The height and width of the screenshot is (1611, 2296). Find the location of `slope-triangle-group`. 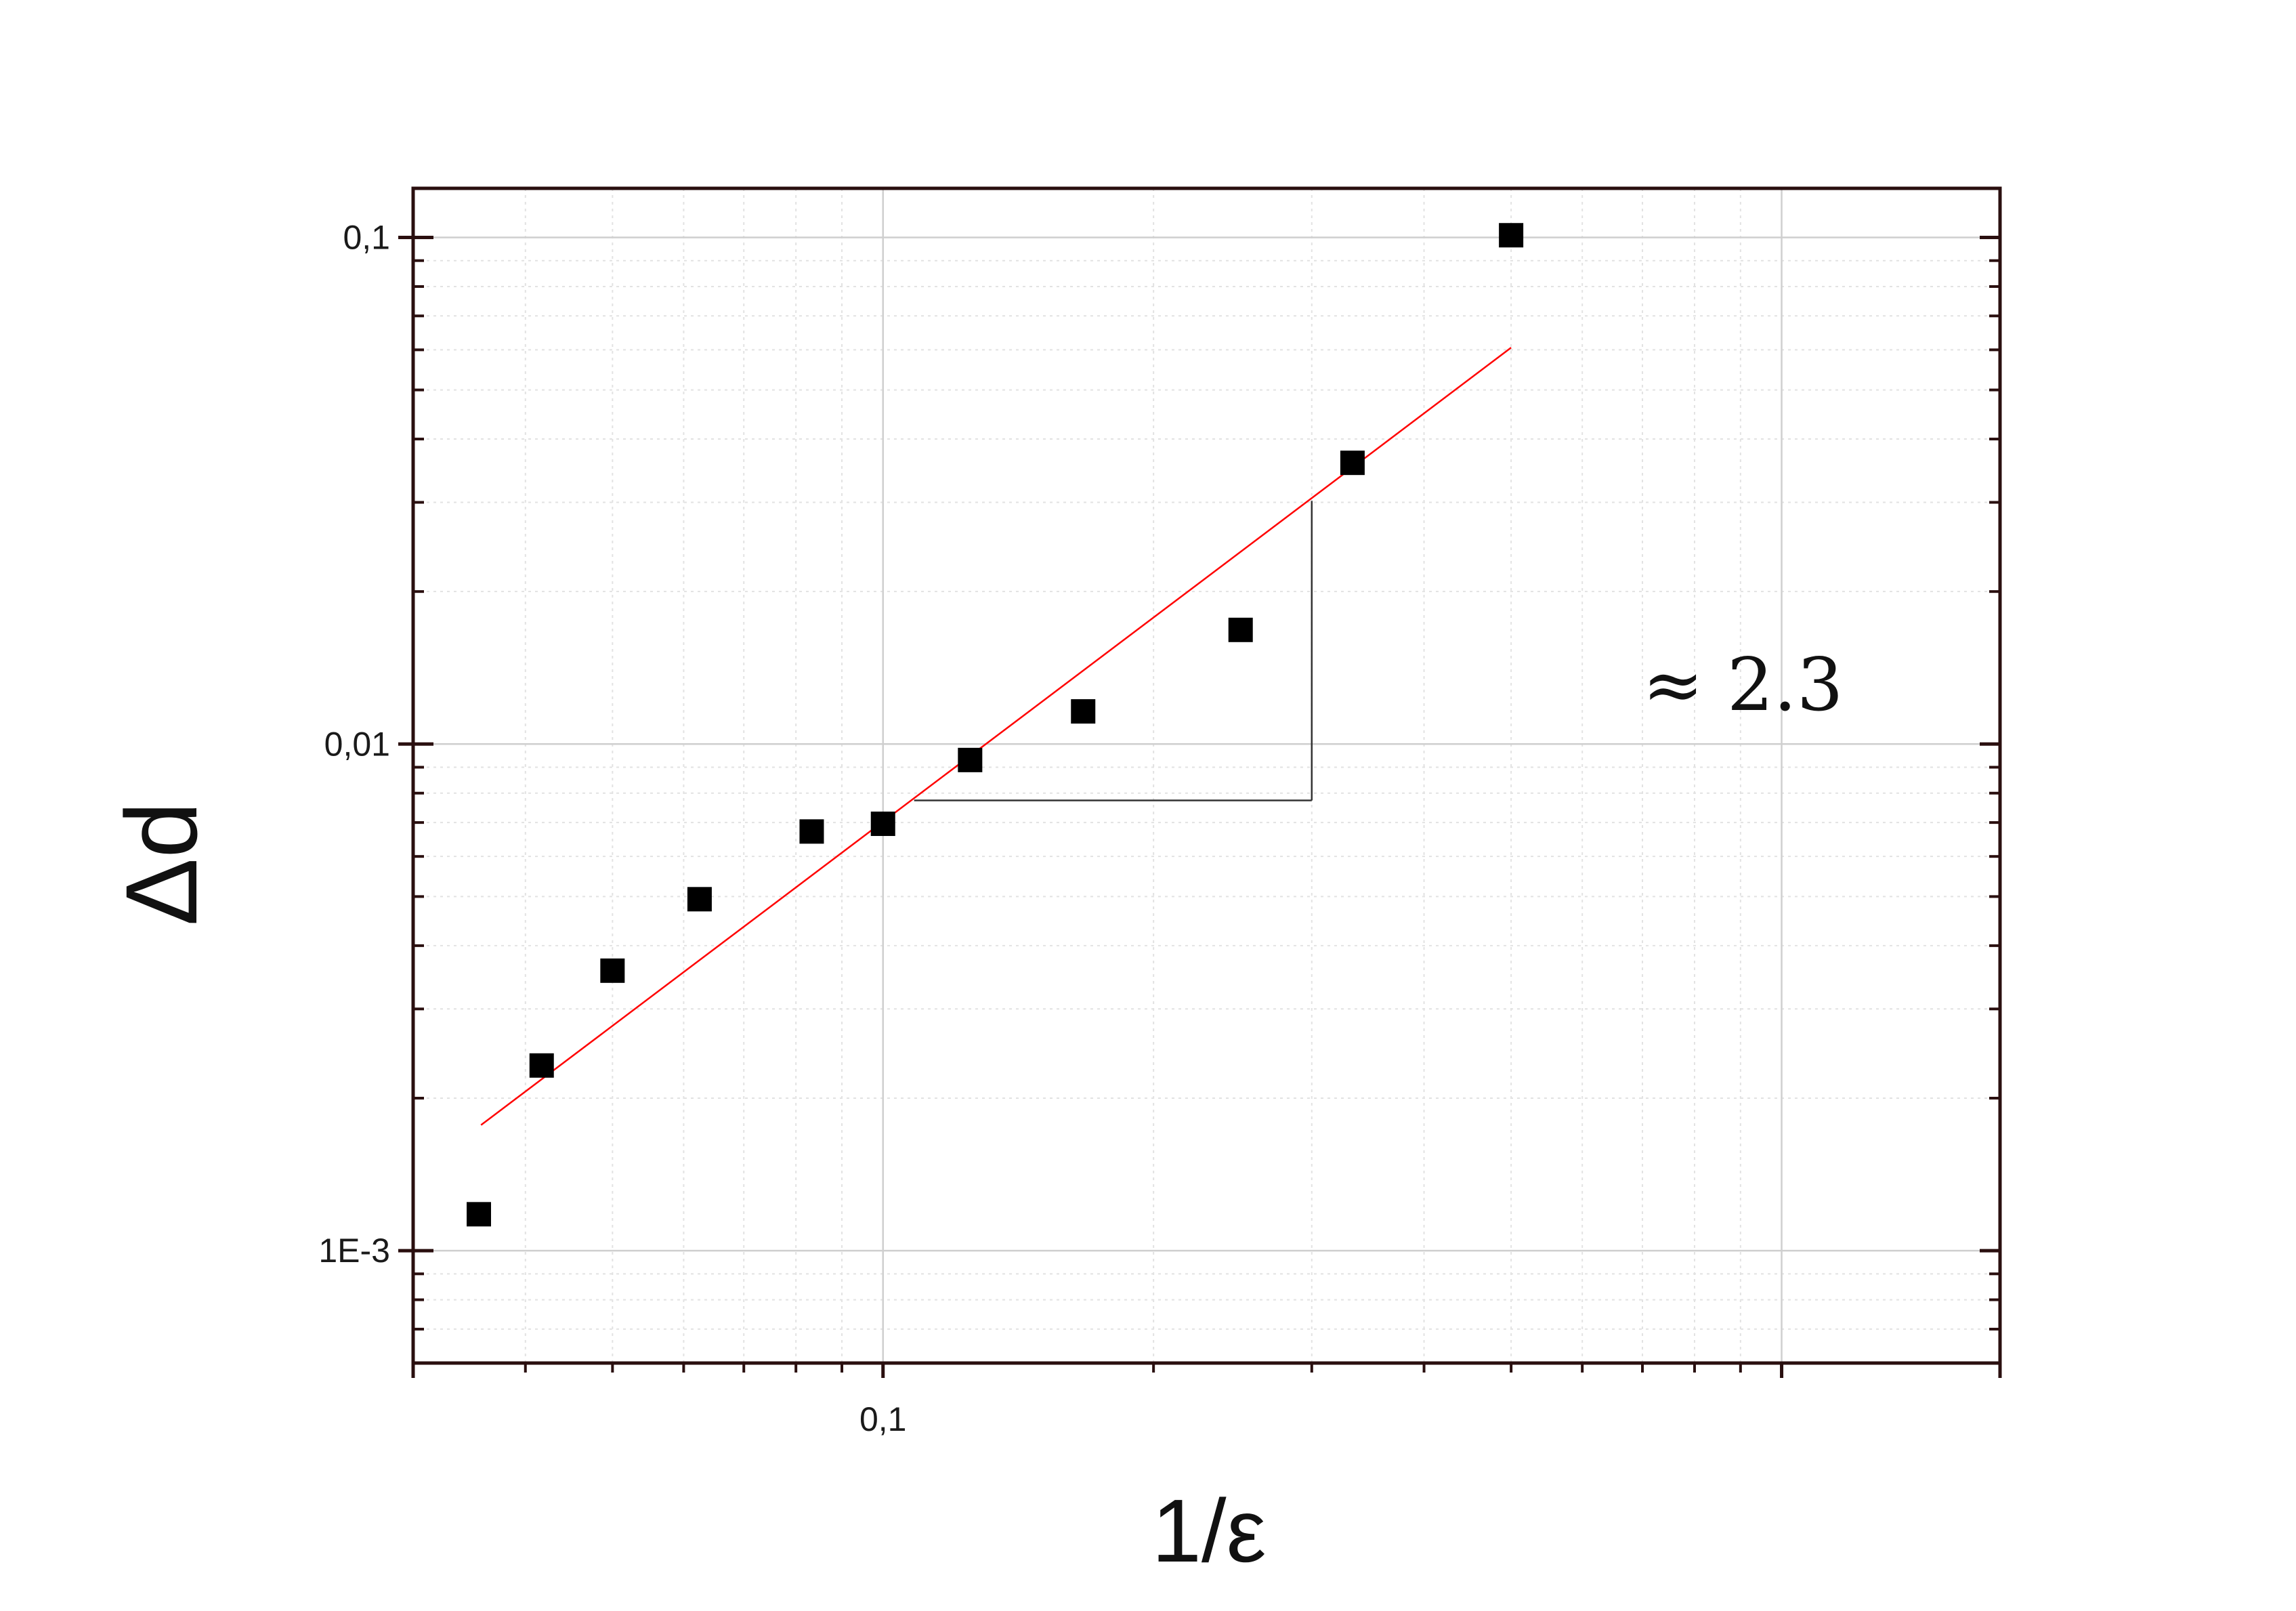

slope-triangle-group is located at coordinates (1113, 651).